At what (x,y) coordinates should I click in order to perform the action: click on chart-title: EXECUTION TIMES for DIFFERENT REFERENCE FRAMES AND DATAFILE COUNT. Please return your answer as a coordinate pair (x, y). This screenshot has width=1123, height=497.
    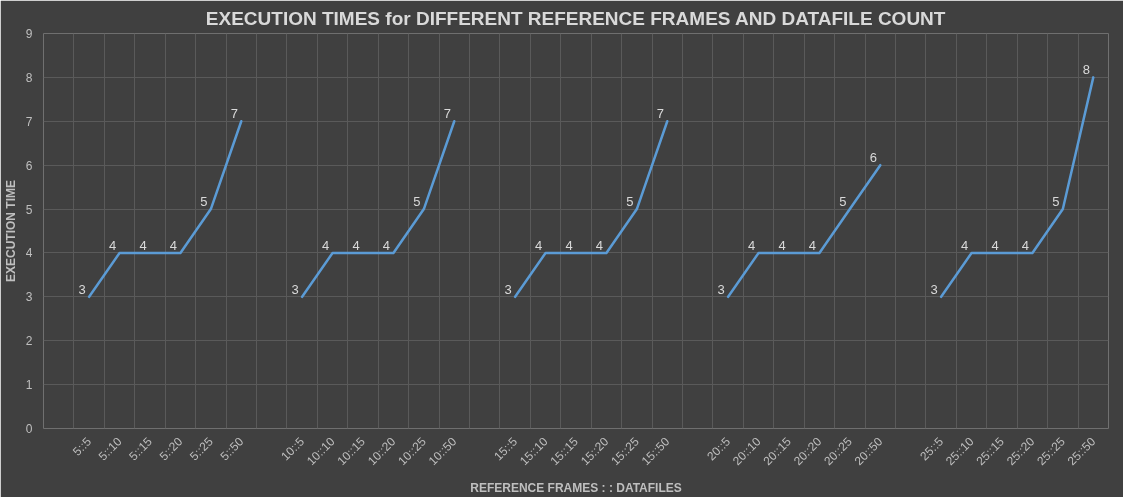
    Looking at the image, I should click on (575, 18).